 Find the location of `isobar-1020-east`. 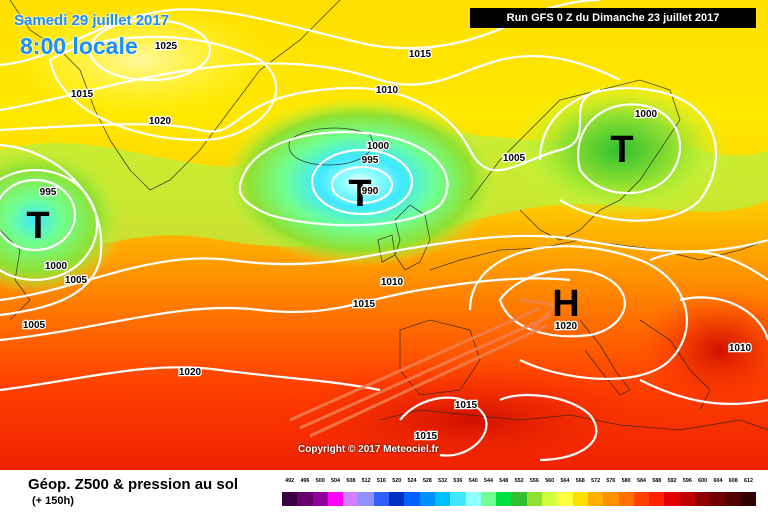

isobar-1020-east is located at coordinates (703, 392).